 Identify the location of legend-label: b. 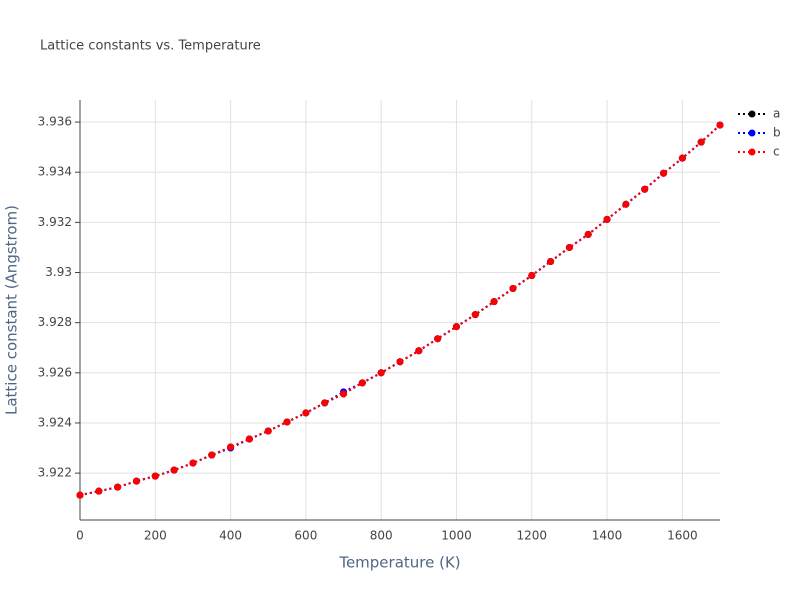
(777, 133).